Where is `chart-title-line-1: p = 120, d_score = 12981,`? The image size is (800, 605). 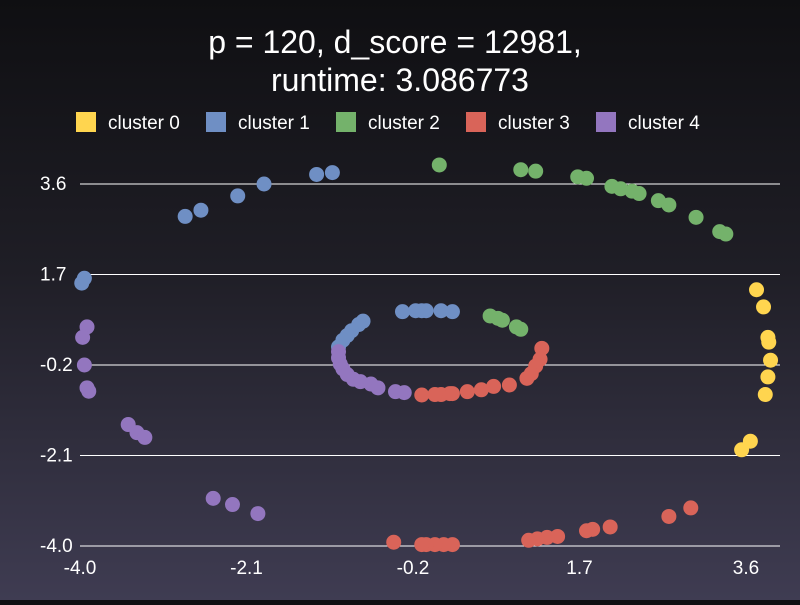 chart-title-line-1: p = 120, d_score = 12981, is located at coordinates (395, 42).